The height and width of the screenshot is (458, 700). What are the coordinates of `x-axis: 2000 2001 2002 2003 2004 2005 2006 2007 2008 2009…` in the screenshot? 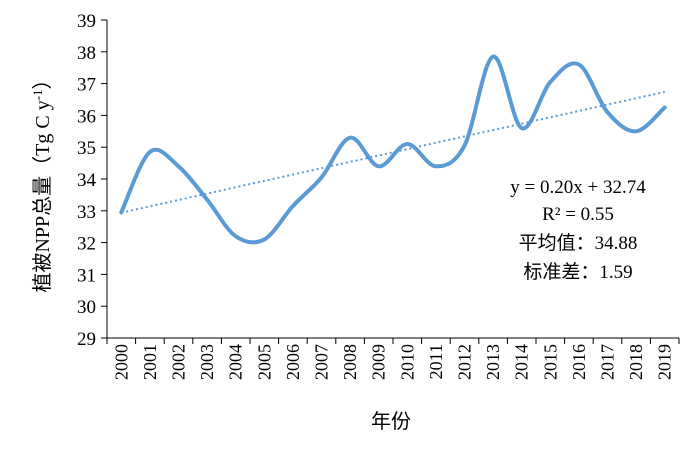 It's located at (393, 358).